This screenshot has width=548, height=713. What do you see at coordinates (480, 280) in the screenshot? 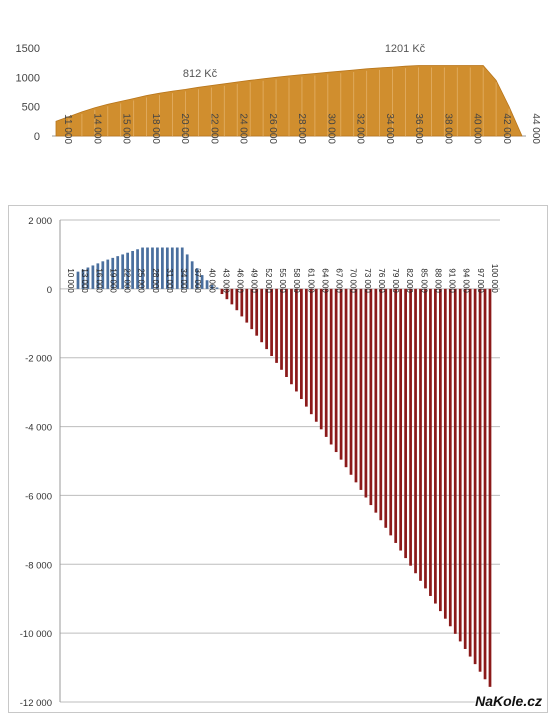
I see `x-tick-label: 97 000` at bounding box center [480, 280].